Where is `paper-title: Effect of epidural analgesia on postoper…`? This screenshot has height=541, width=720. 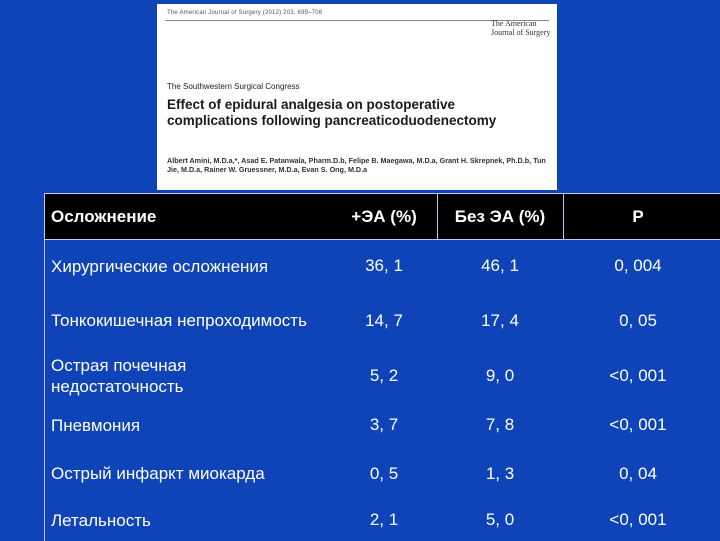 paper-title: Effect of epidural analgesia on postoper… is located at coordinates (332, 112).